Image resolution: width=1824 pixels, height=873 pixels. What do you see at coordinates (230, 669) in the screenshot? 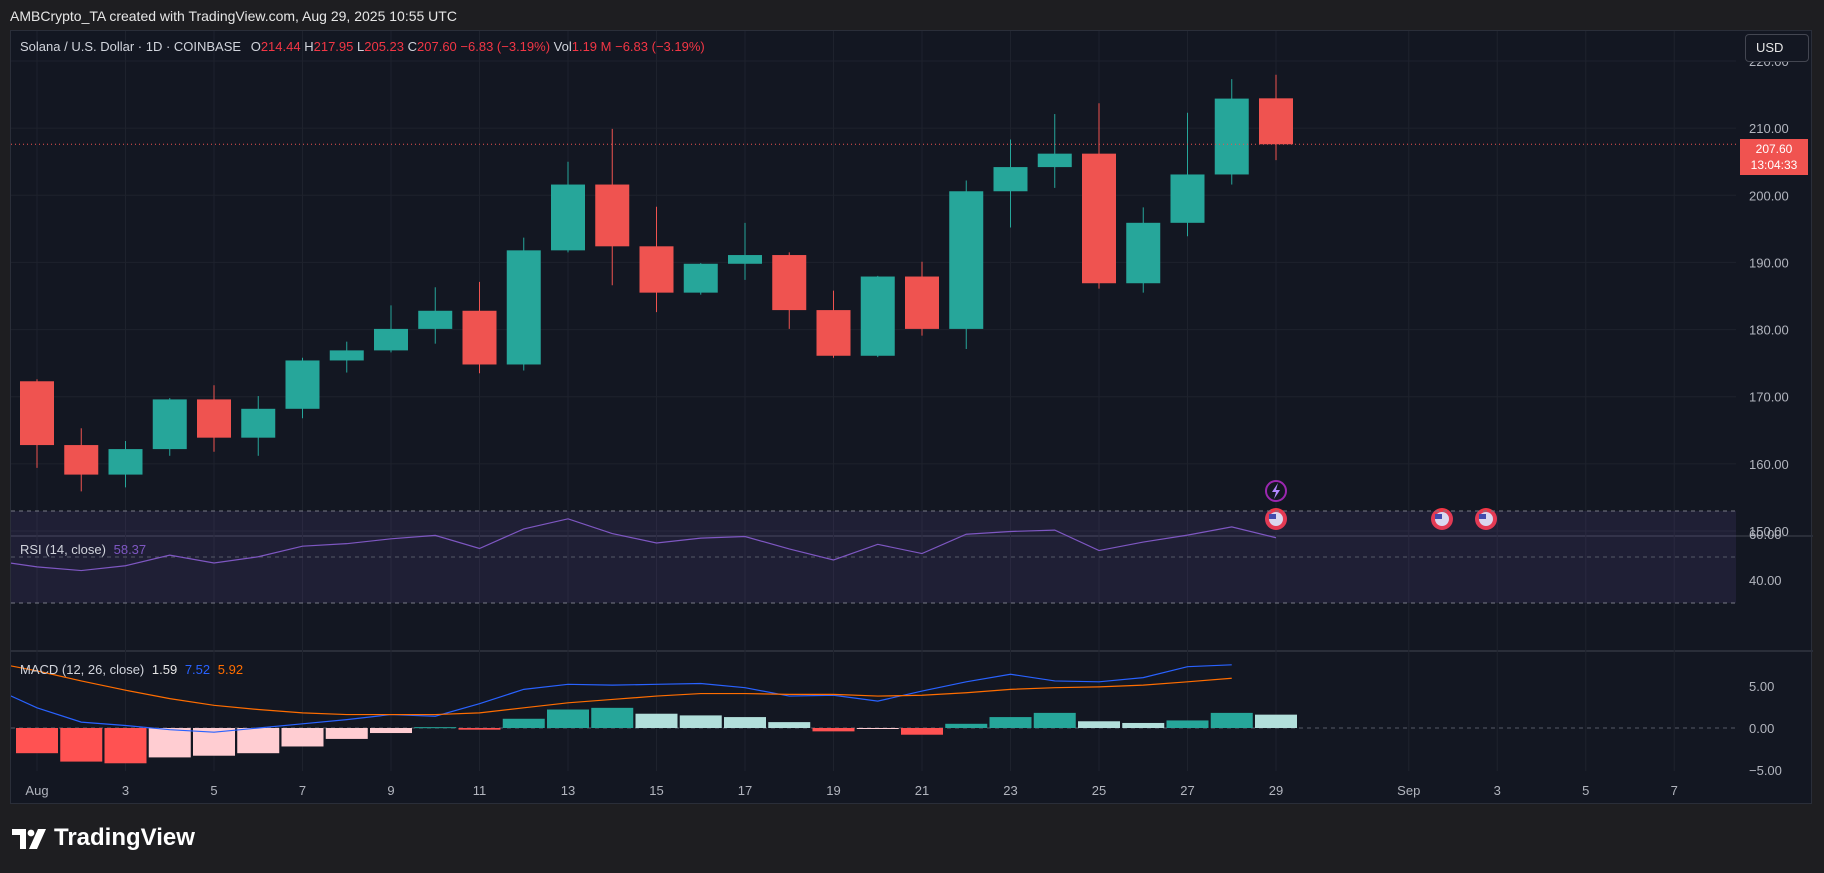
I see `macd-legend-signal: 5.92` at bounding box center [230, 669].